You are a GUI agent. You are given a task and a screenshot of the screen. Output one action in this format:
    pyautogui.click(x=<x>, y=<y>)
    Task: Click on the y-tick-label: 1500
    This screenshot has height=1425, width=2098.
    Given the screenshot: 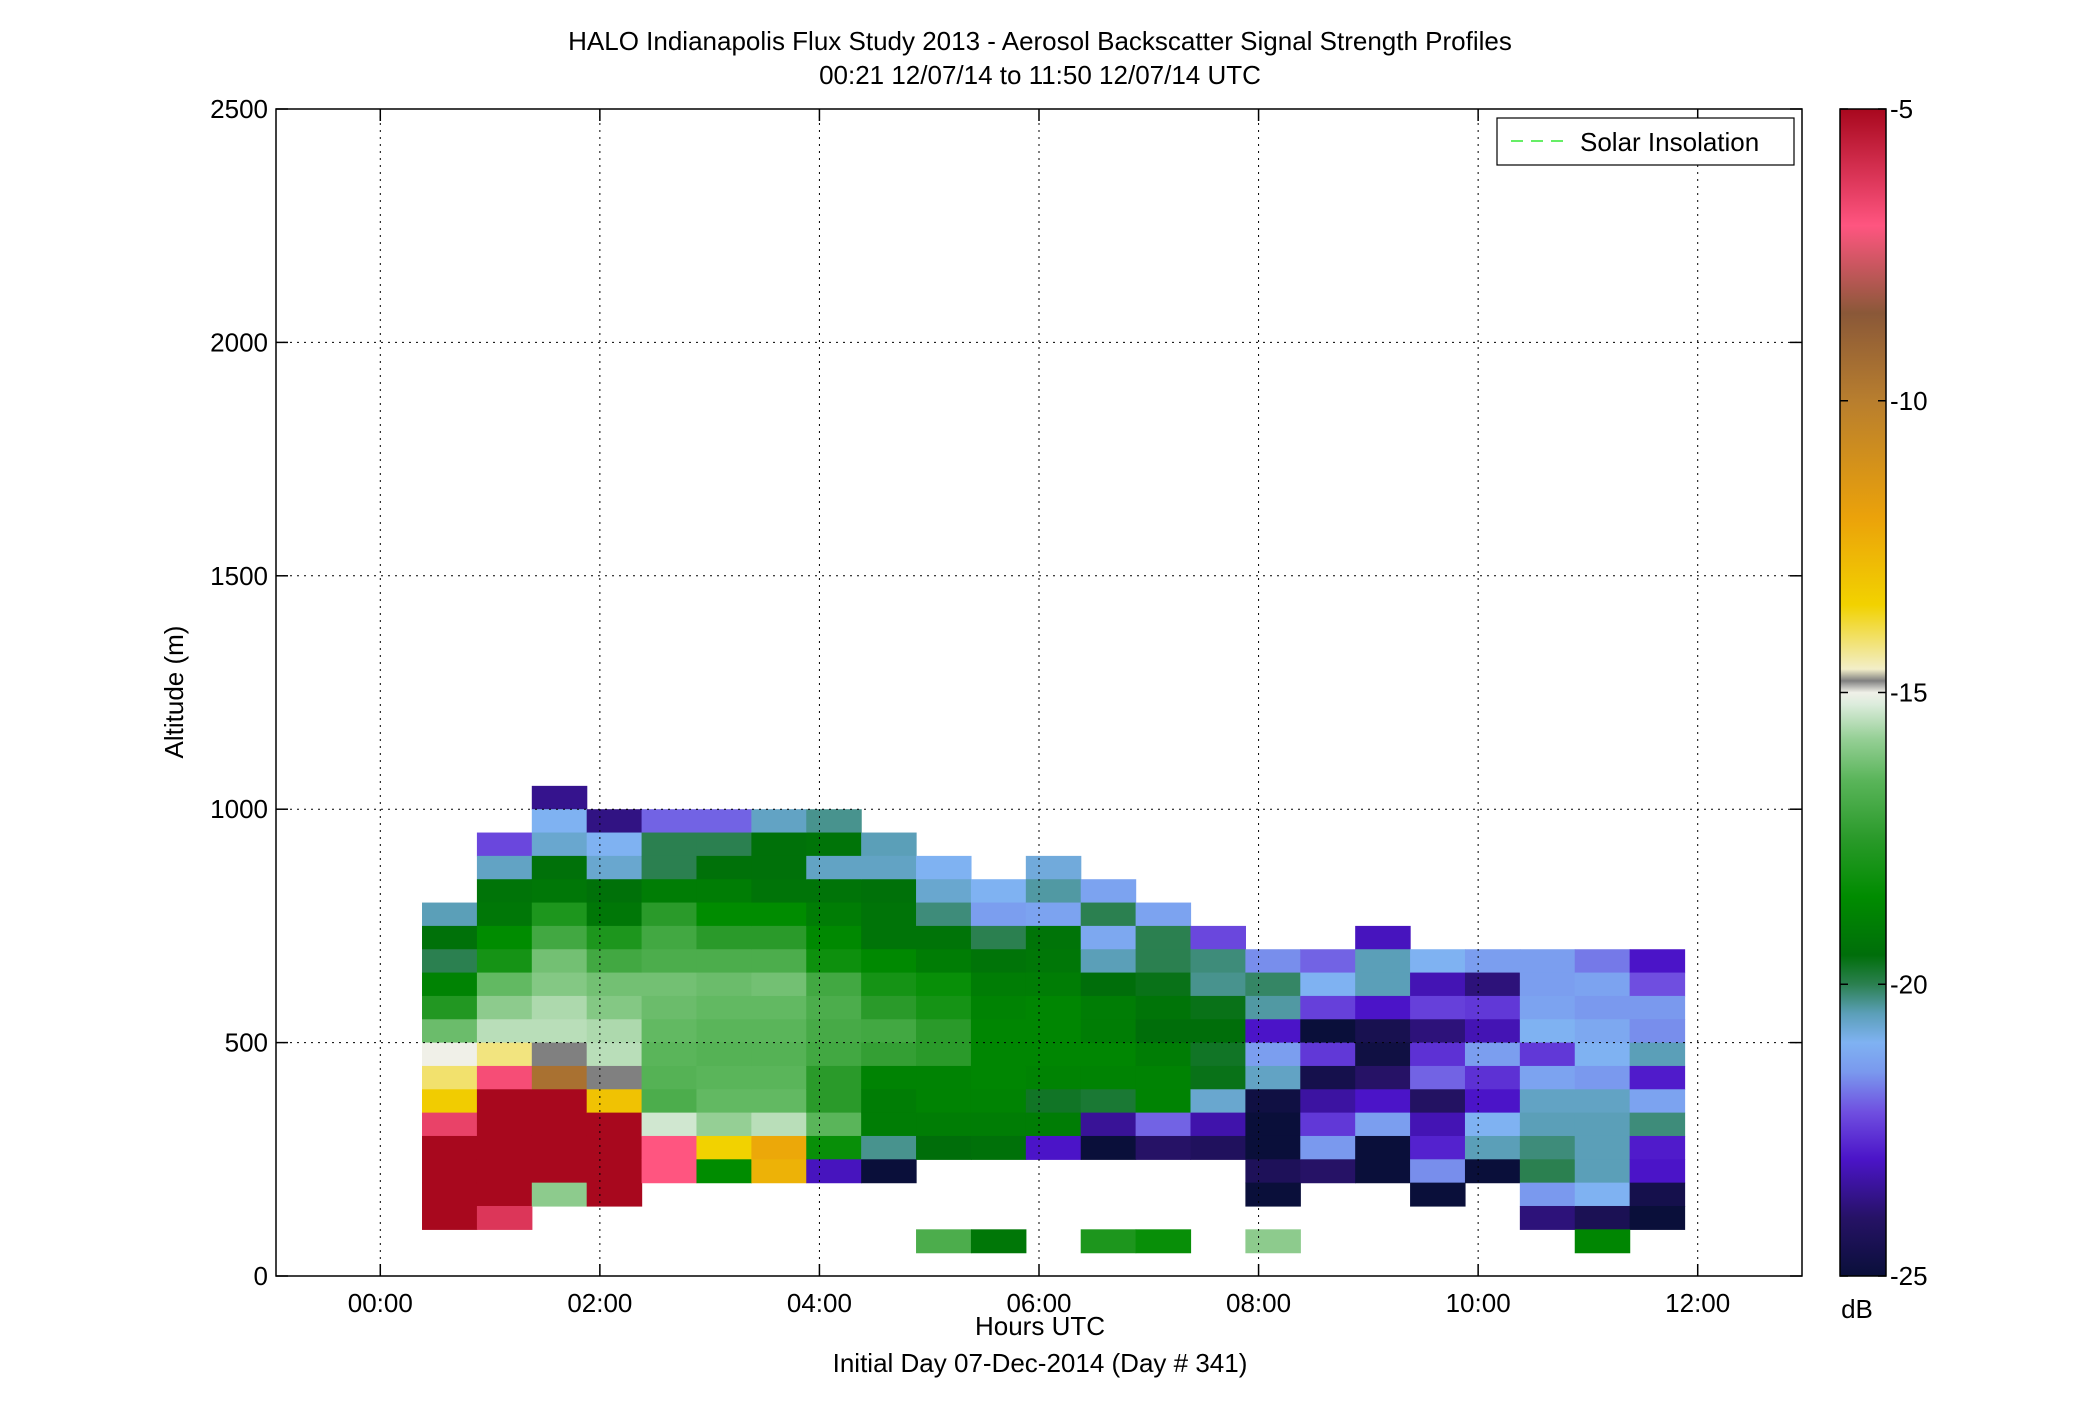 What is the action you would take?
    pyautogui.click(x=239, y=576)
    